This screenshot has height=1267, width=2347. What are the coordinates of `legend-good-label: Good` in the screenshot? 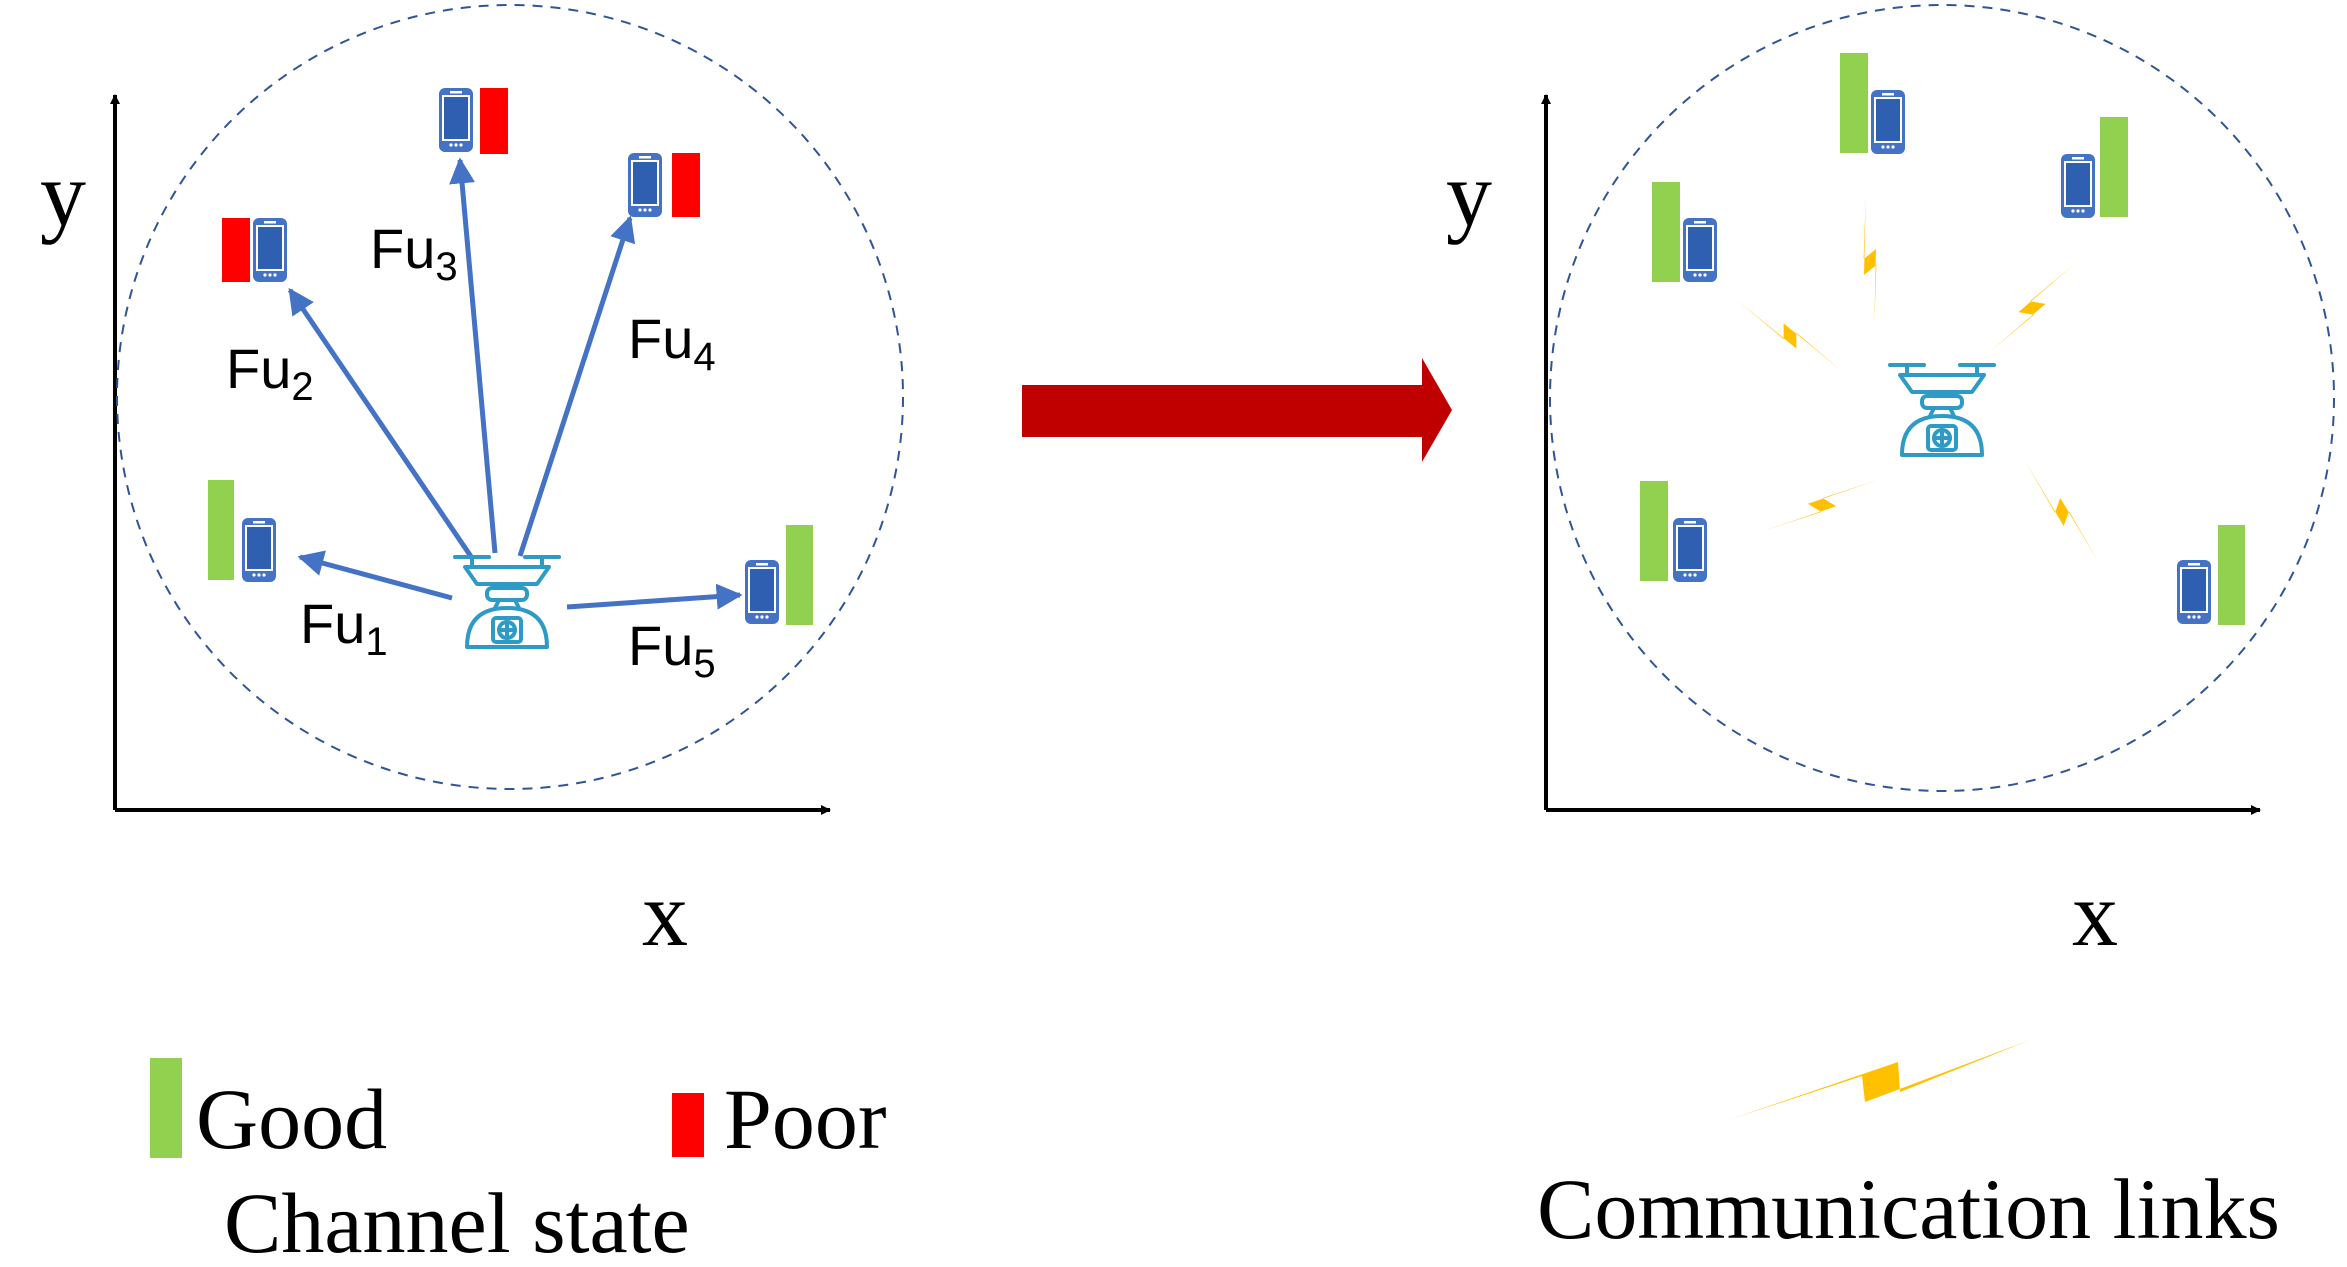 It's located at (291, 1119).